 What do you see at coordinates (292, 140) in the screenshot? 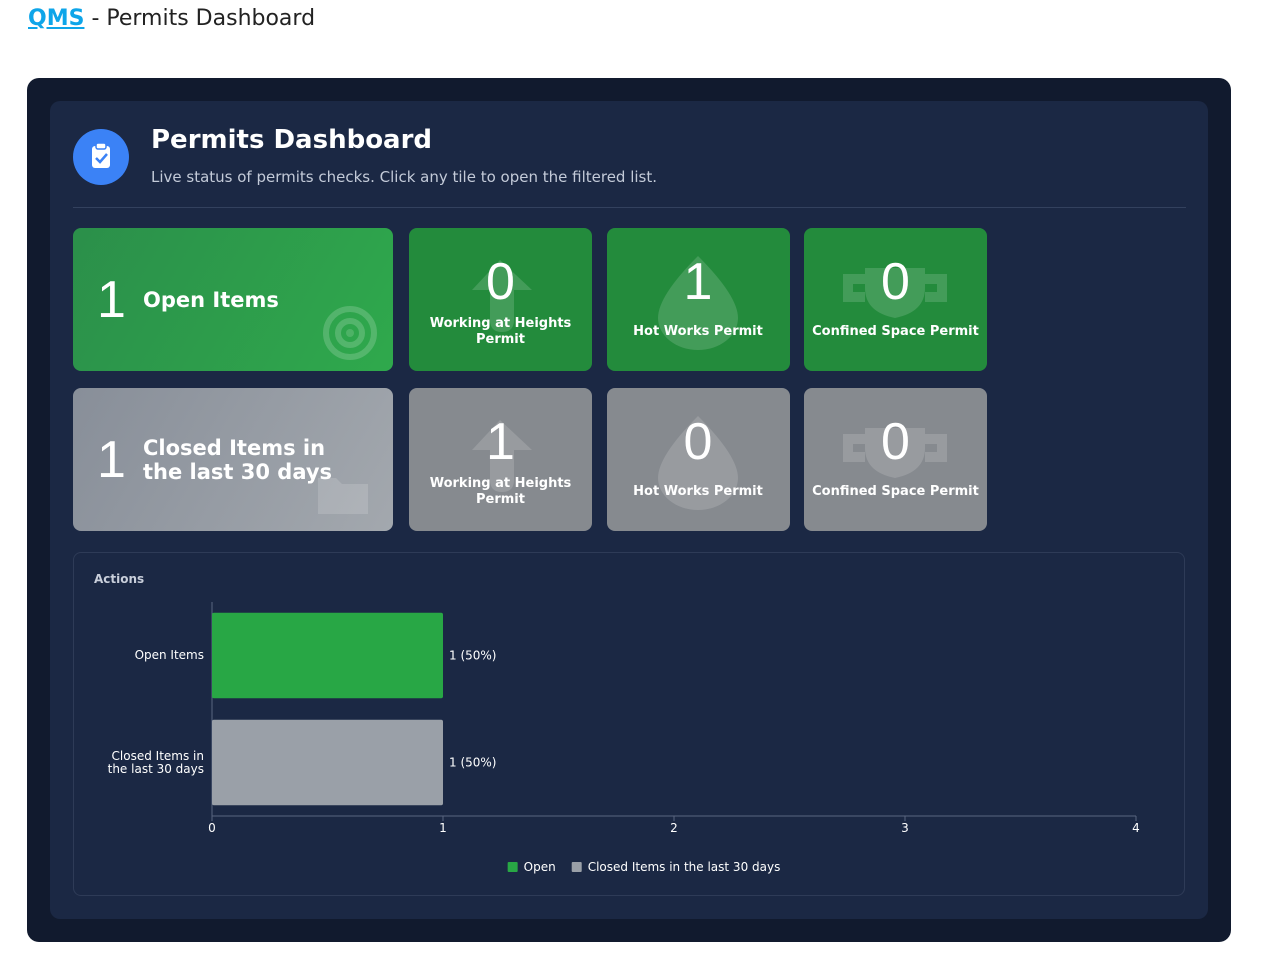
I see `panel-title: Permits Dashboard` at bounding box center [292, 140].